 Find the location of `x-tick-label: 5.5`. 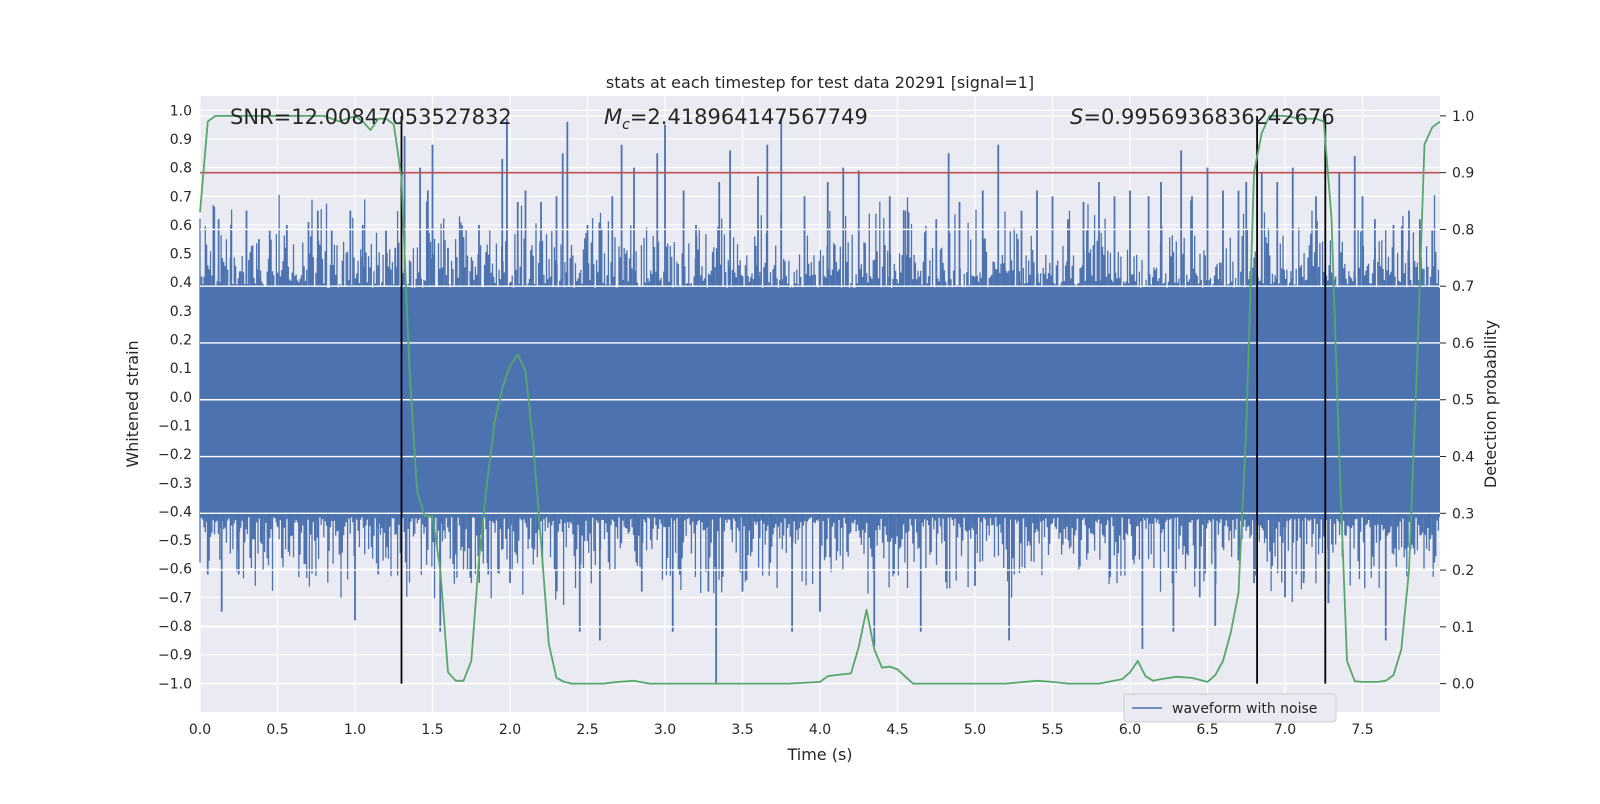

x-tick-label: 5.5 is located at coordinates (1052, 730).